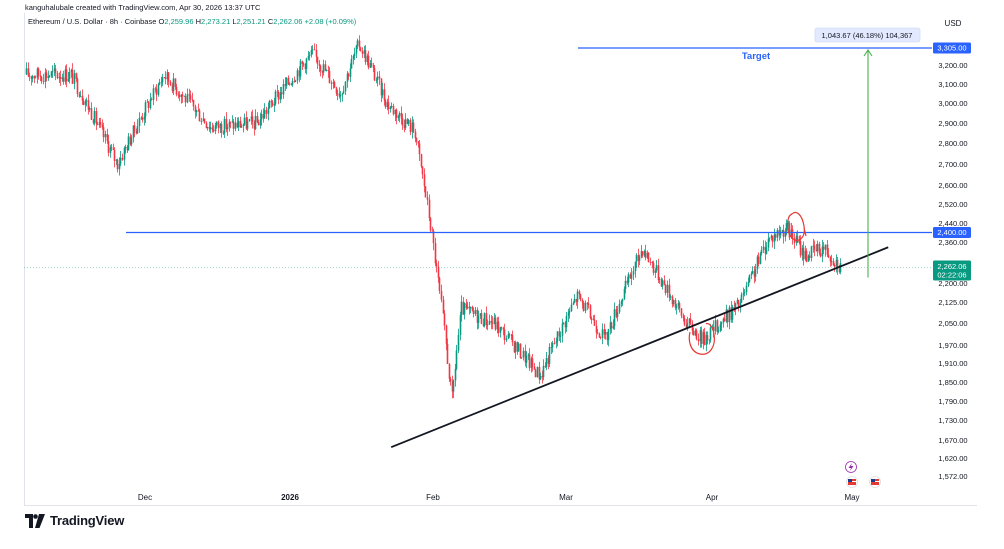 The width and height of the screenshot is (1004, 549). Describe the element at coordinates (74, 520) in the screenshot. I see `tradingview-logo: TradingView` at that location.